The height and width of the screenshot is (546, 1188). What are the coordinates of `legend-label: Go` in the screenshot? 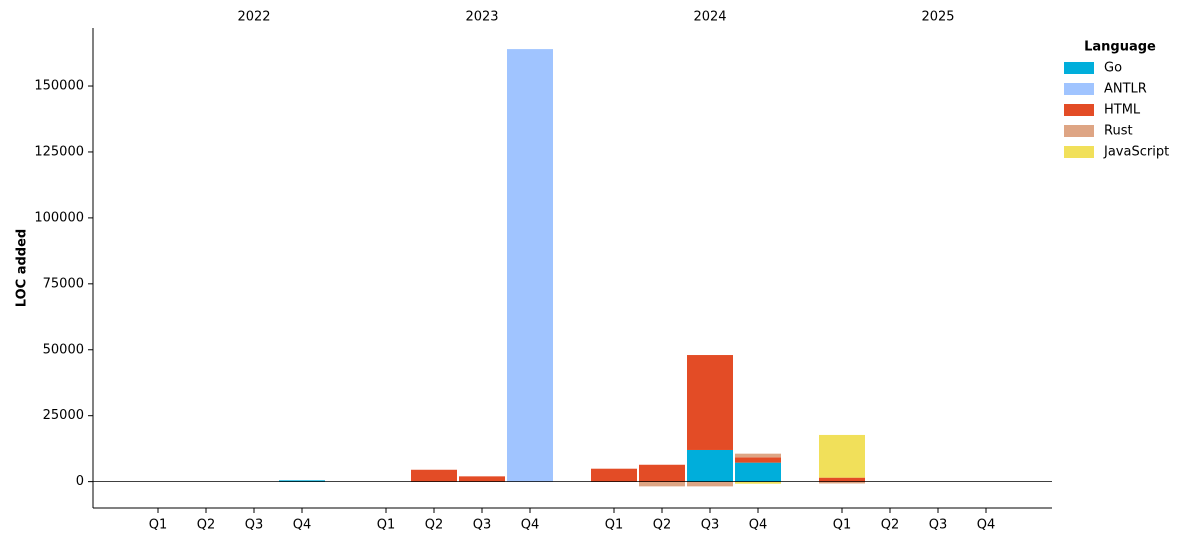 It's located at (1113, 68).